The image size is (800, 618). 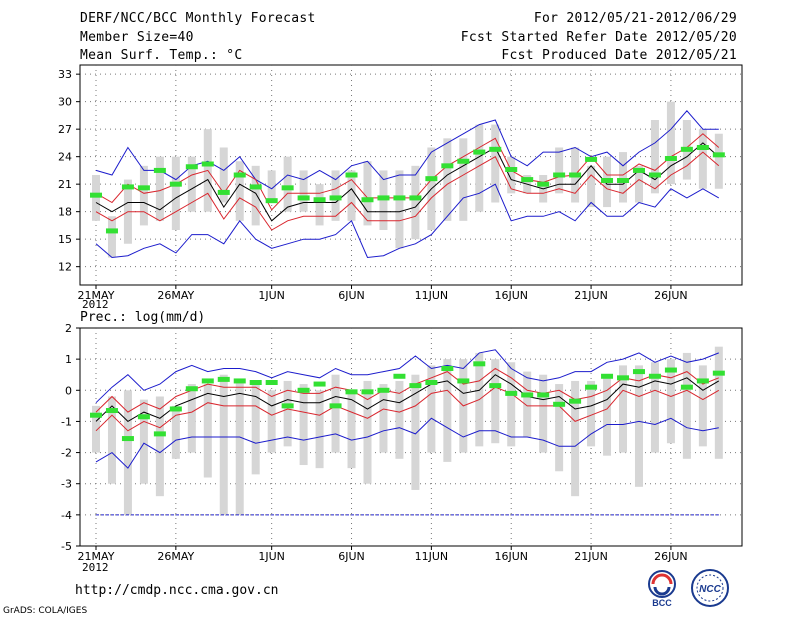 I want to click on year-label-bottom: 2012, so click(x=95, y=567).